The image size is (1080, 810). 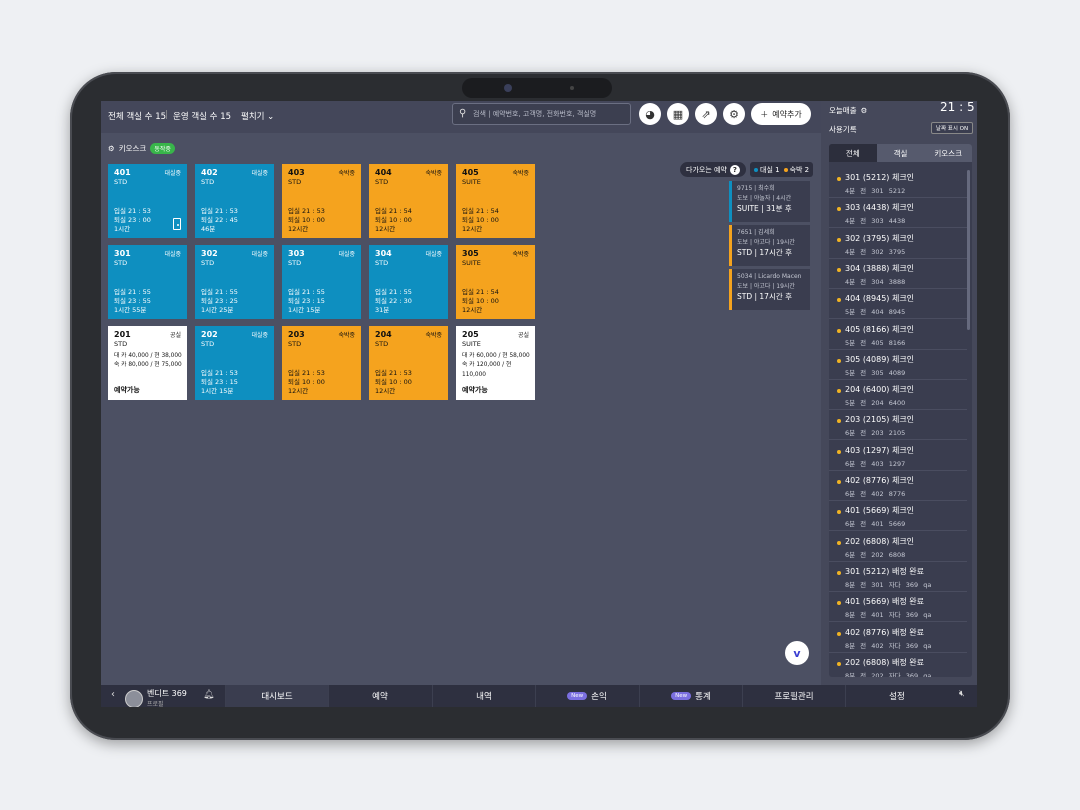 What do you see at coordinates (321, 282) in the screenshot?
I see `room-tile: 303 대실중 STD 입실 21 : 55 퇴실 23 : 15 1시간 15분` at bounding box center [321, 282].